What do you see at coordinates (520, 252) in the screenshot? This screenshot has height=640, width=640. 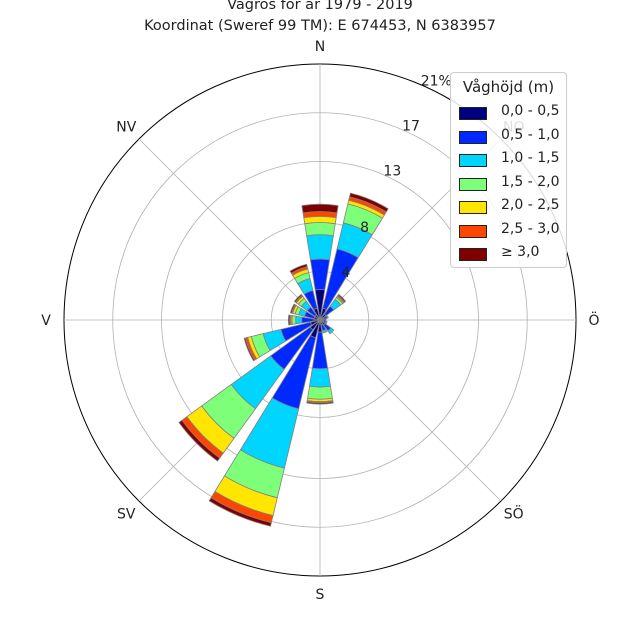 I see `legend-label: ≥ 3,0` at bounding box center [520, 252].